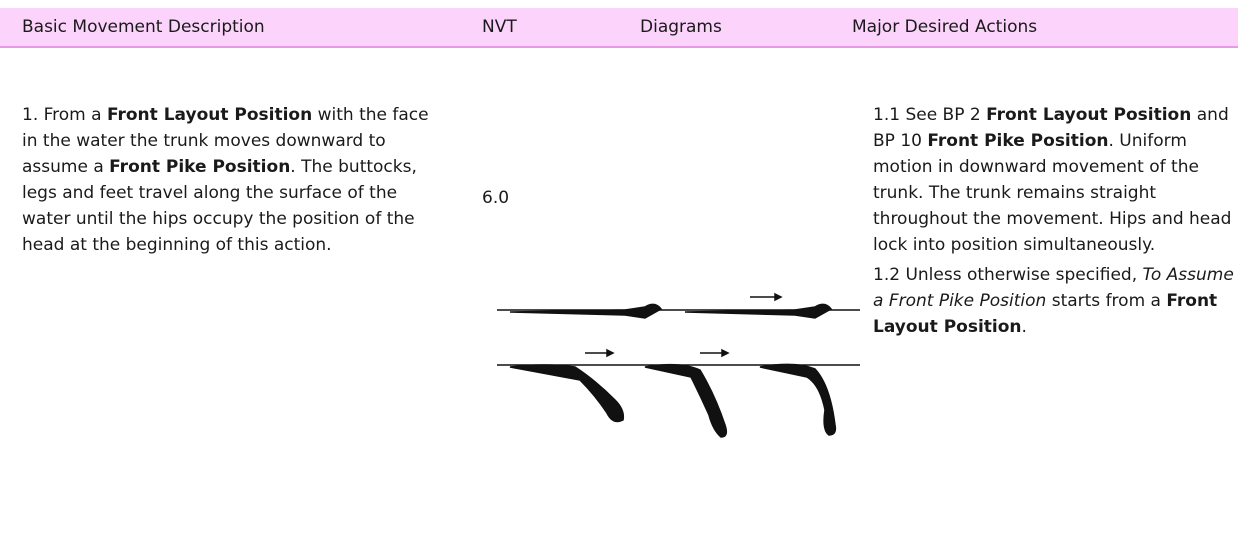 The height and width of the screenshot is (547, 1238). I want to click on text-run: starts from a, so click(1106, 301).